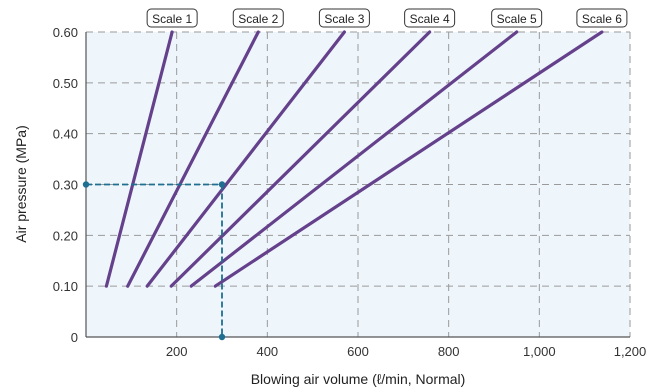  I want to click on y-tick-label: 0.40, so click(65, 134).